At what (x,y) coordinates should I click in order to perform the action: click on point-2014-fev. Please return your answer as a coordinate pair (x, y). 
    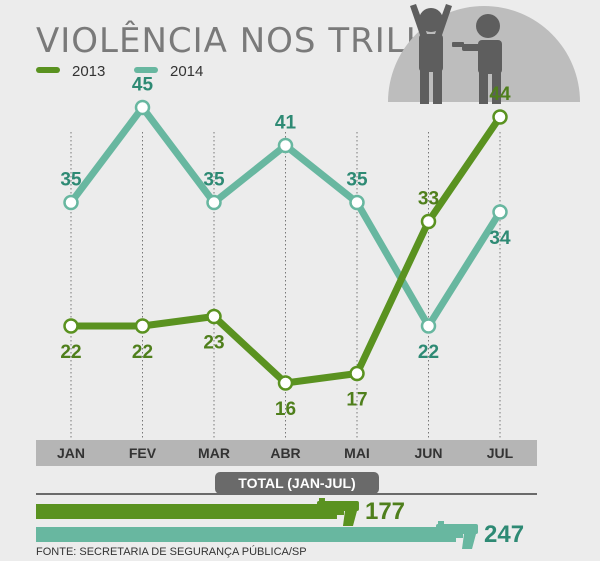
    Looking at the image, I should click on (142, 107).